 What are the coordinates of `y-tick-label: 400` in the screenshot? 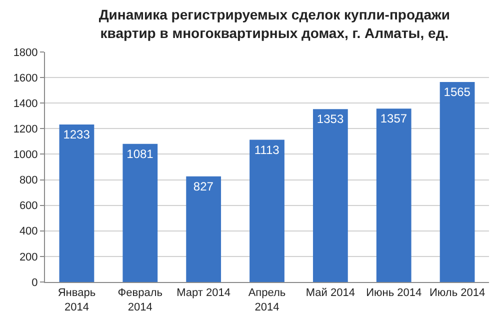 It's located at (28, 232).